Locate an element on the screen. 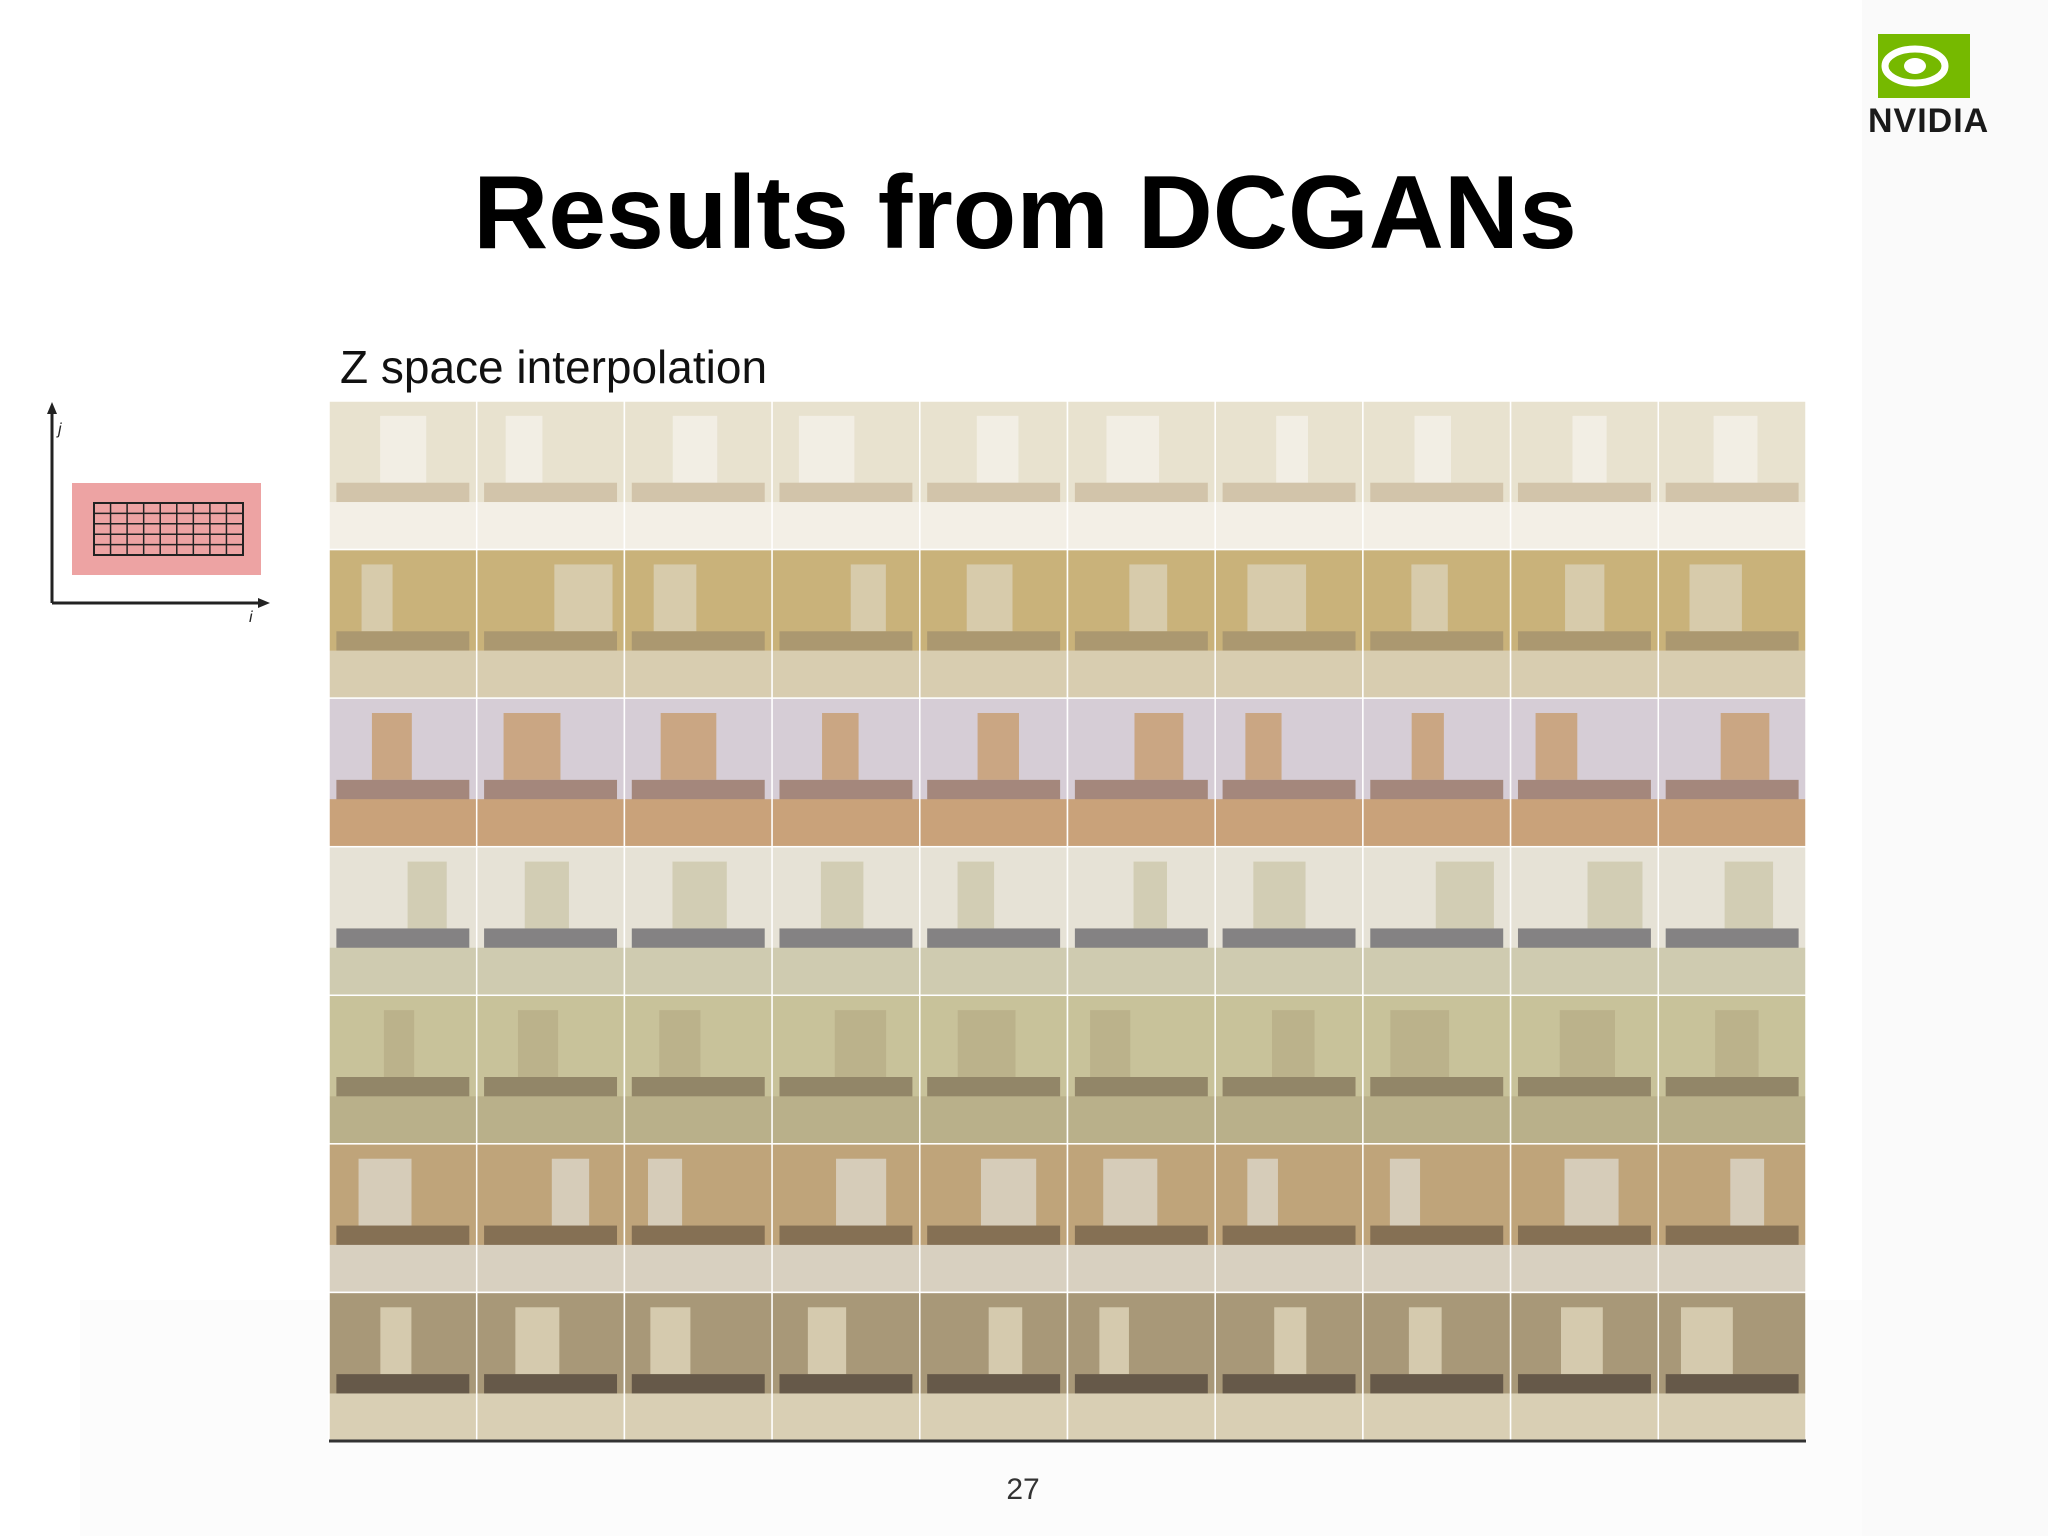  side-band is located at coordinates (1955, 768).